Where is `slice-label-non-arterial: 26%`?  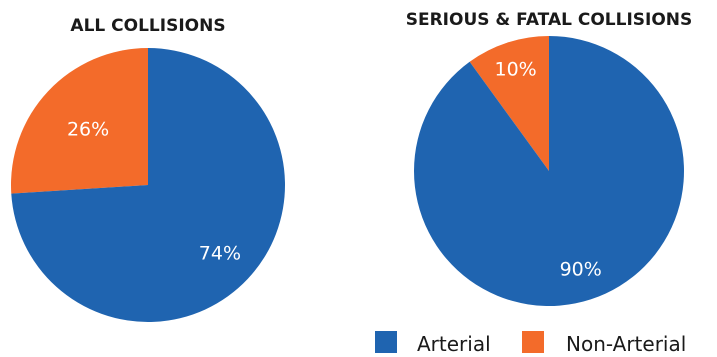
slice-label-non-arterial: 26% is located at coordinates (88, 130).